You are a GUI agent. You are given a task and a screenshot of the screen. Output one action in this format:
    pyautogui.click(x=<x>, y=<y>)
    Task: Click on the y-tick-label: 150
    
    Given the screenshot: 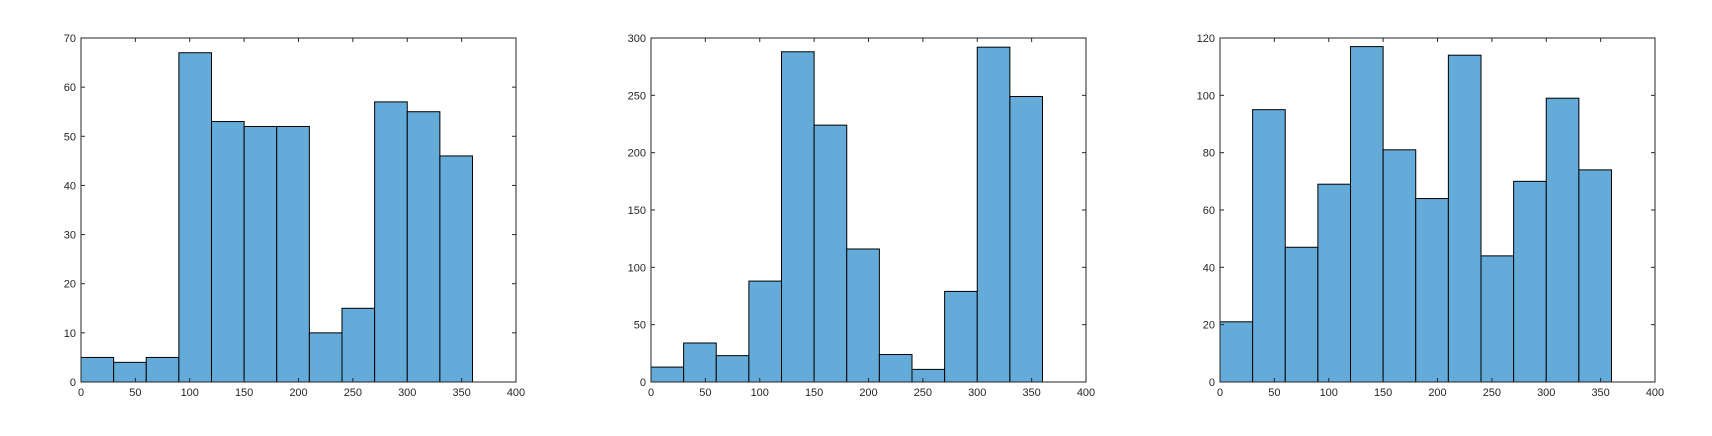 What is the action you would take?
    pyautogui.click(x=637, y=211)
    